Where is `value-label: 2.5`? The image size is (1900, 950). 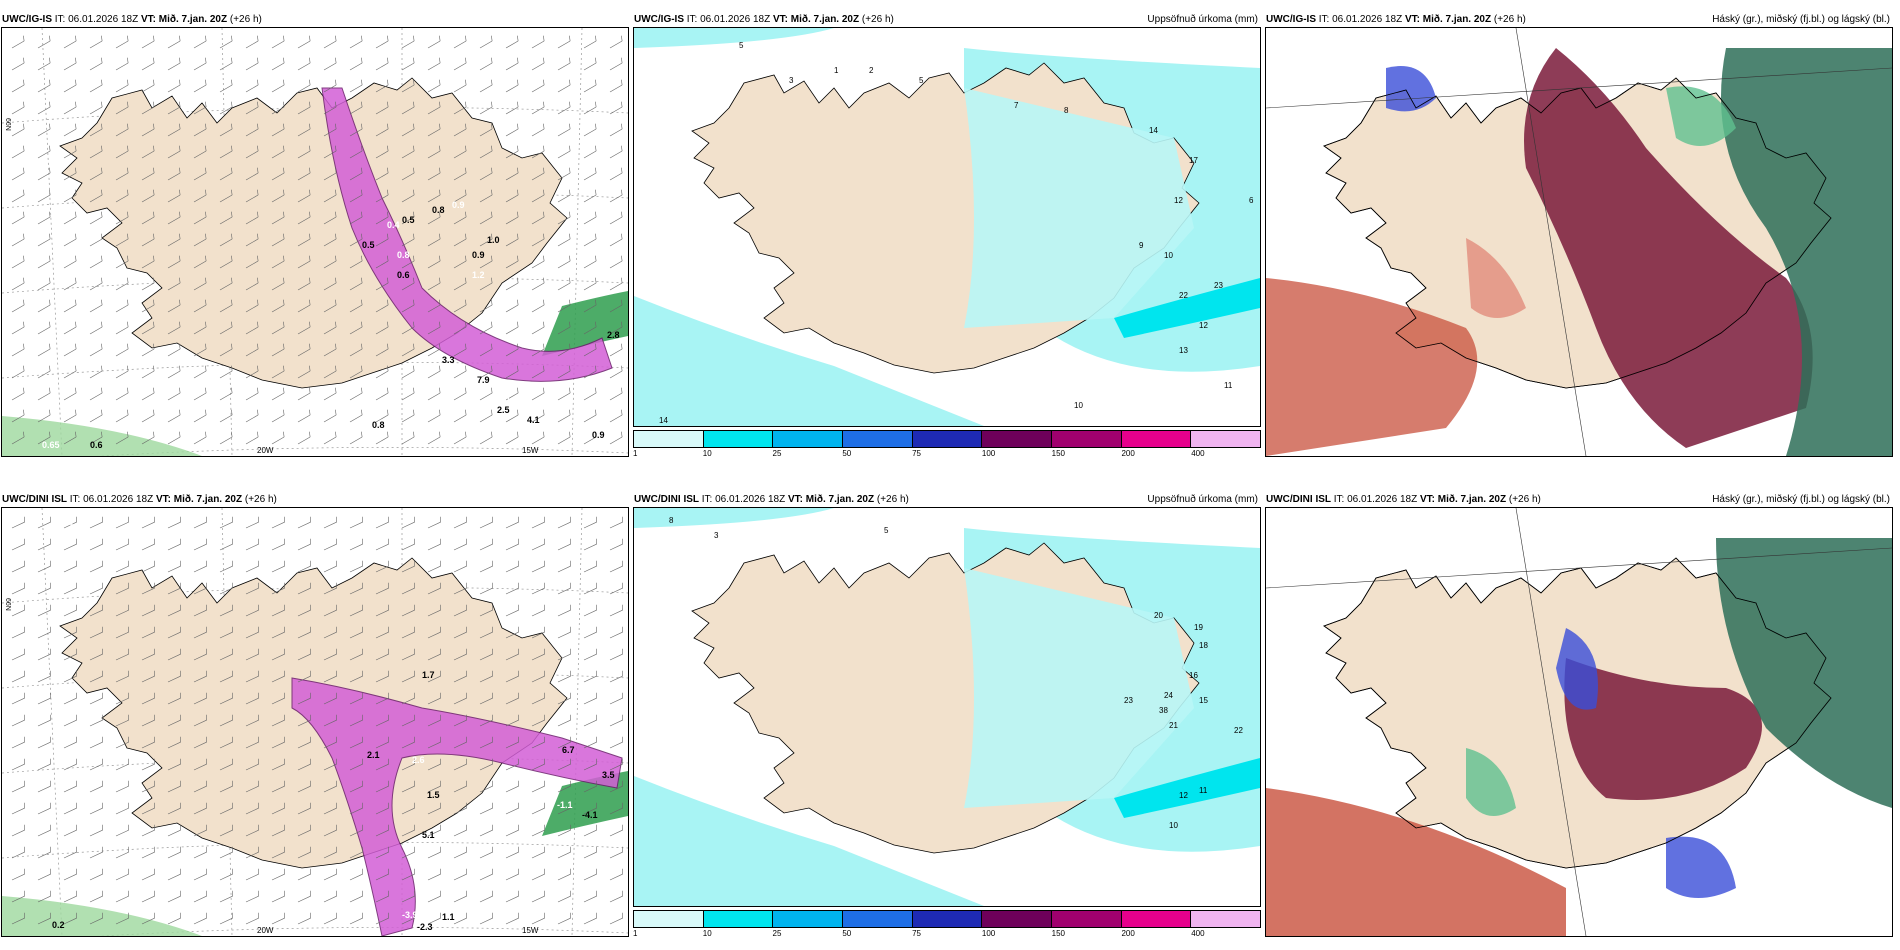 value-label: 2.5 is located at coordinates (503, 410).